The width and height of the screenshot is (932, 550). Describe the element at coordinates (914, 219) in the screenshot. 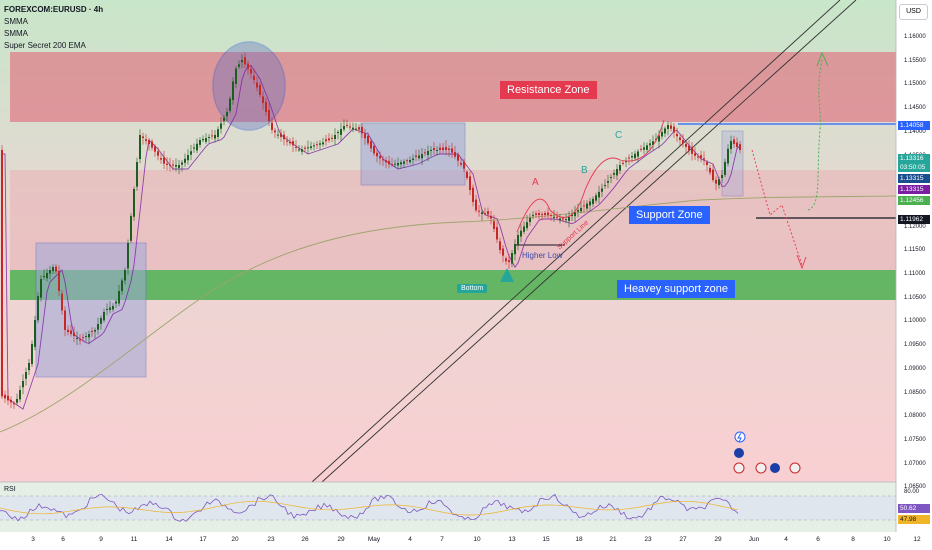

I see `black-level-price-tag: 1.11962` at that location.